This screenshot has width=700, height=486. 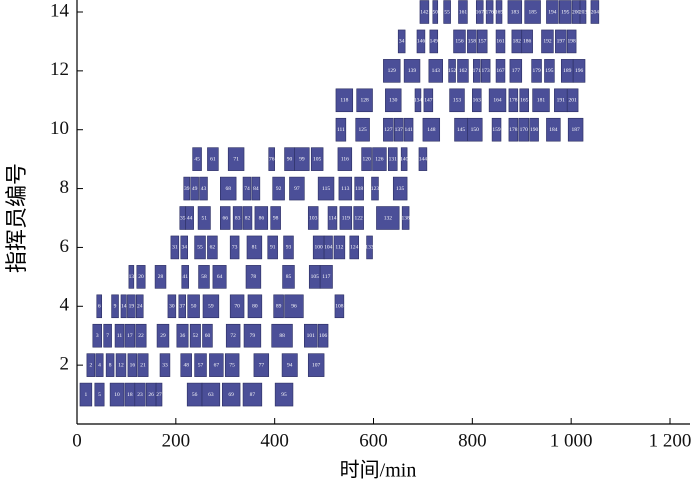 I want to click on task-label: 30, so click(x=172, y=307).